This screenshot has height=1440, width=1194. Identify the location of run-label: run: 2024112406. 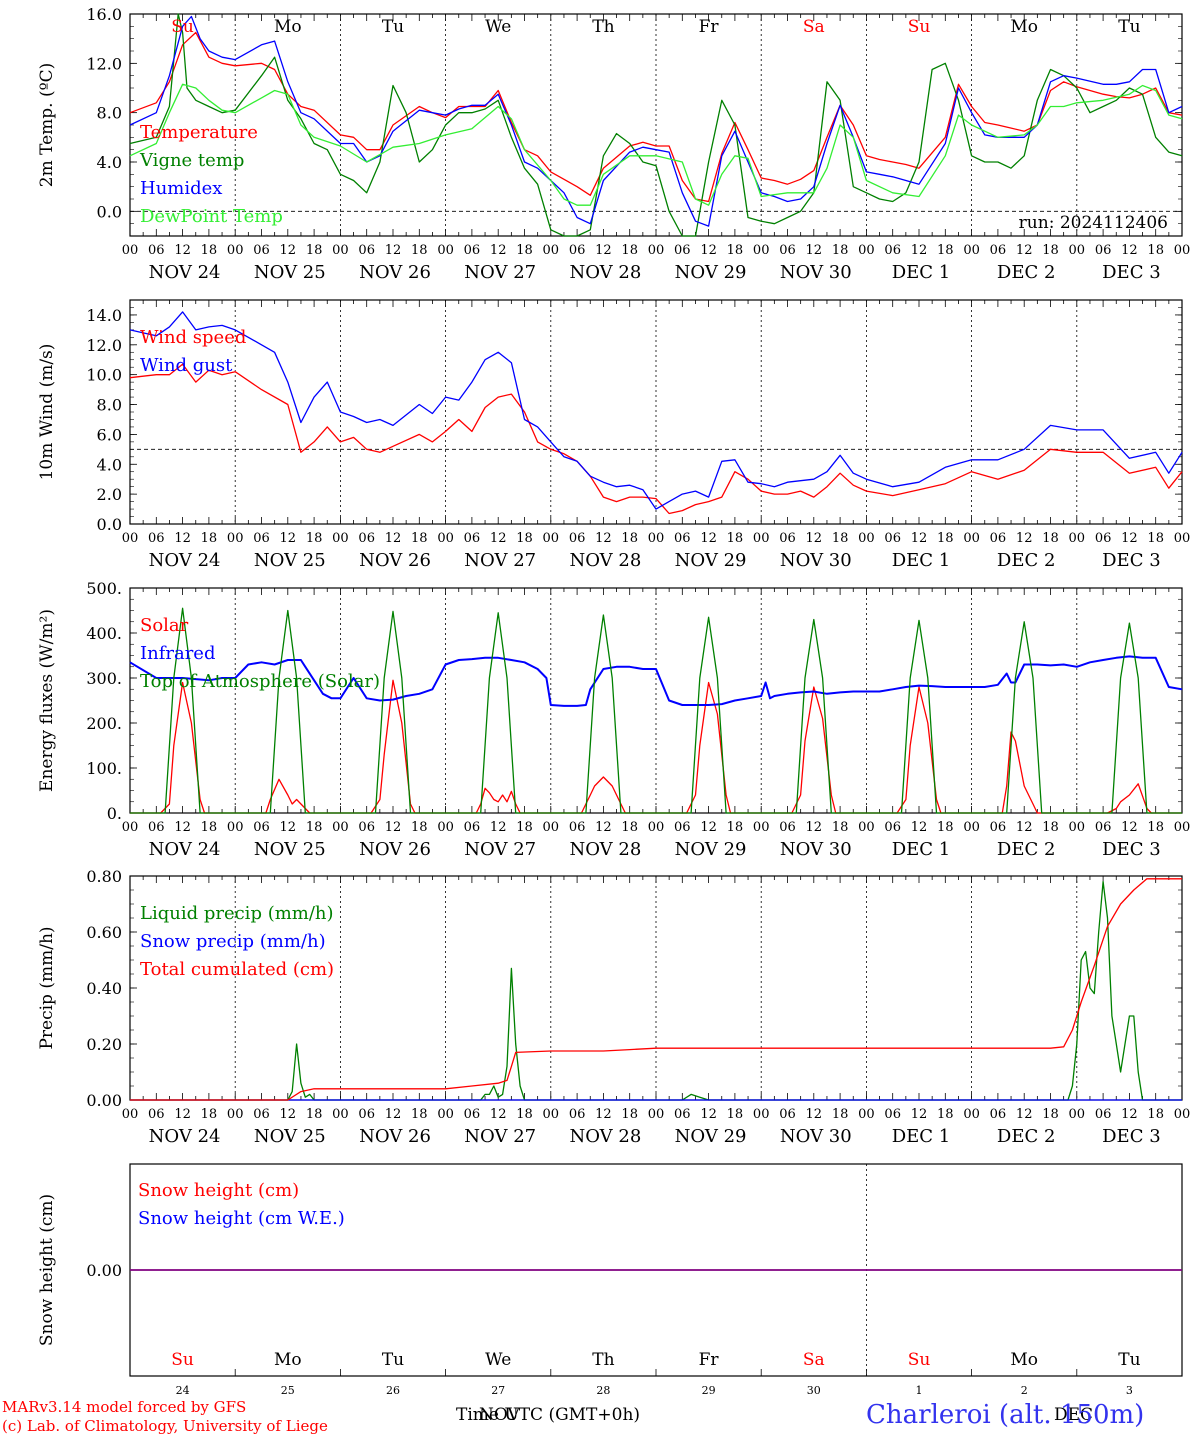
(1093, 223).